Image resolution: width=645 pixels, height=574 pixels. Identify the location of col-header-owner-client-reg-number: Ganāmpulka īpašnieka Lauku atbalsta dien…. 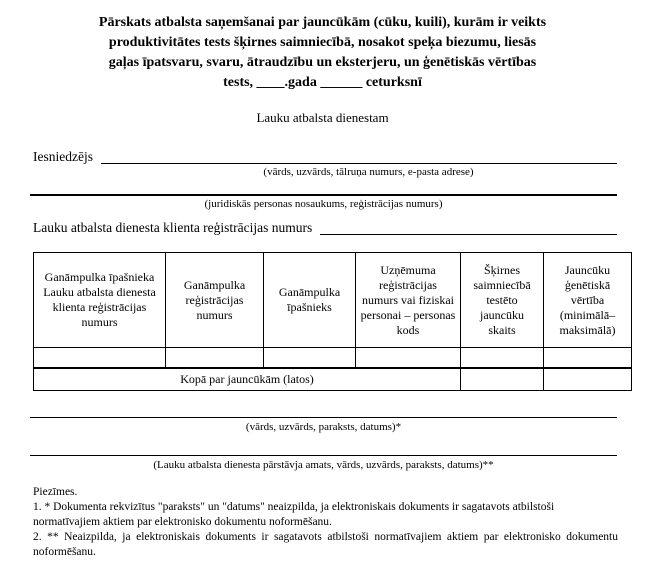
(99, 300).